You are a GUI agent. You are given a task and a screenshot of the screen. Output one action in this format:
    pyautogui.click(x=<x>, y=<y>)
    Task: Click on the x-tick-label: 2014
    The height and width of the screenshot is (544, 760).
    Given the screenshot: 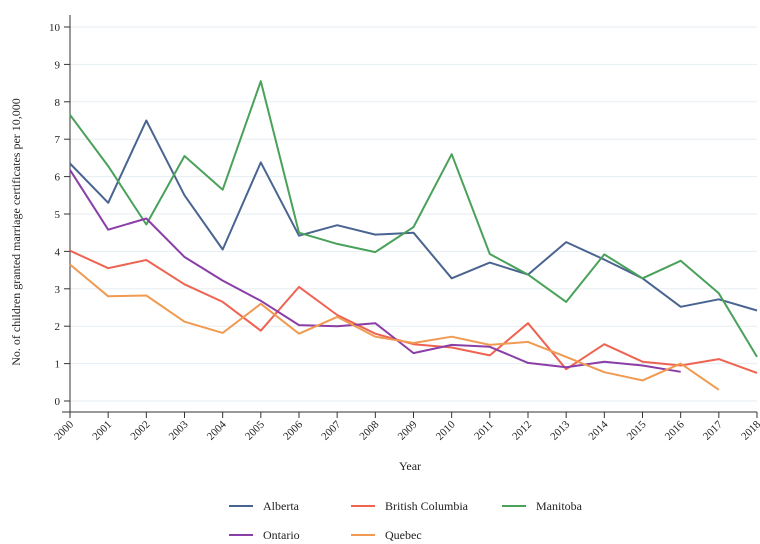 What is the action you would take?
    pyautogui.click(x=598, y=430)
    